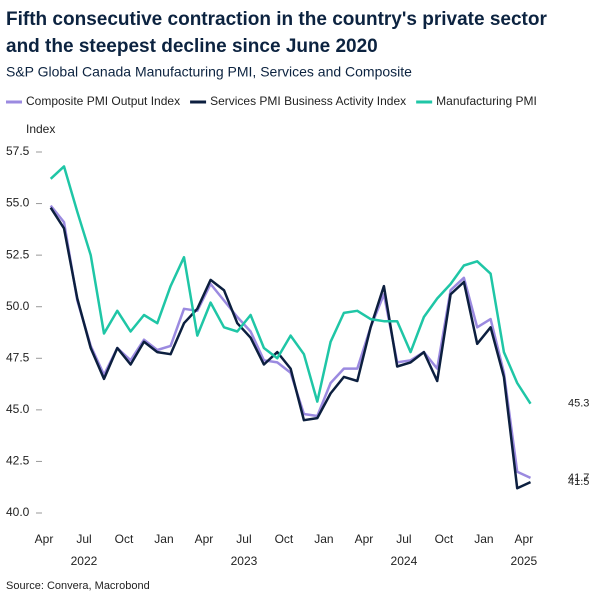 This screenshot has width=606, height=606. What do you see at coordinates (244, 561) in the screenshot?
I see `x-year-label: 2023` at bounding box center [244, 561].